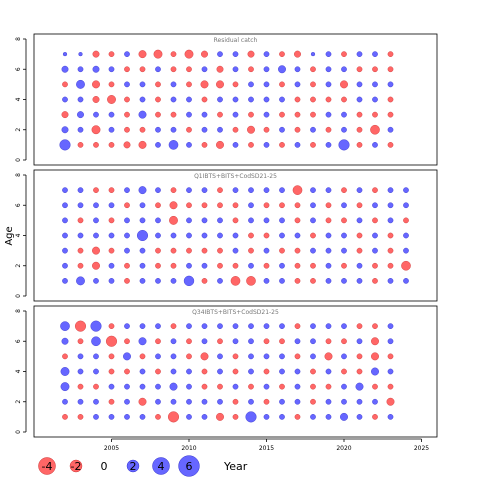 This screenshot has width=480, height=480. Describe the element at coordinates (18, 341) in the screenshot. I see `y-tick-label: 6` at that location.